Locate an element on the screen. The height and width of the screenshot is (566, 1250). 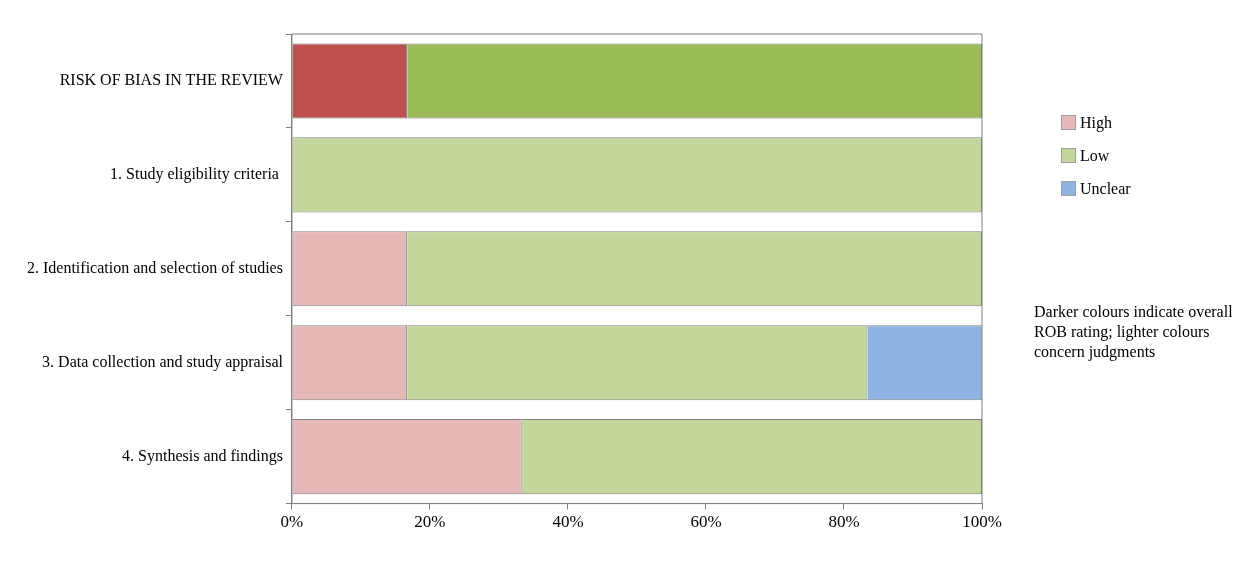
y-tick-label: RISK OF BIAS IN THE REVIEW is located at coordinates (171, 80).